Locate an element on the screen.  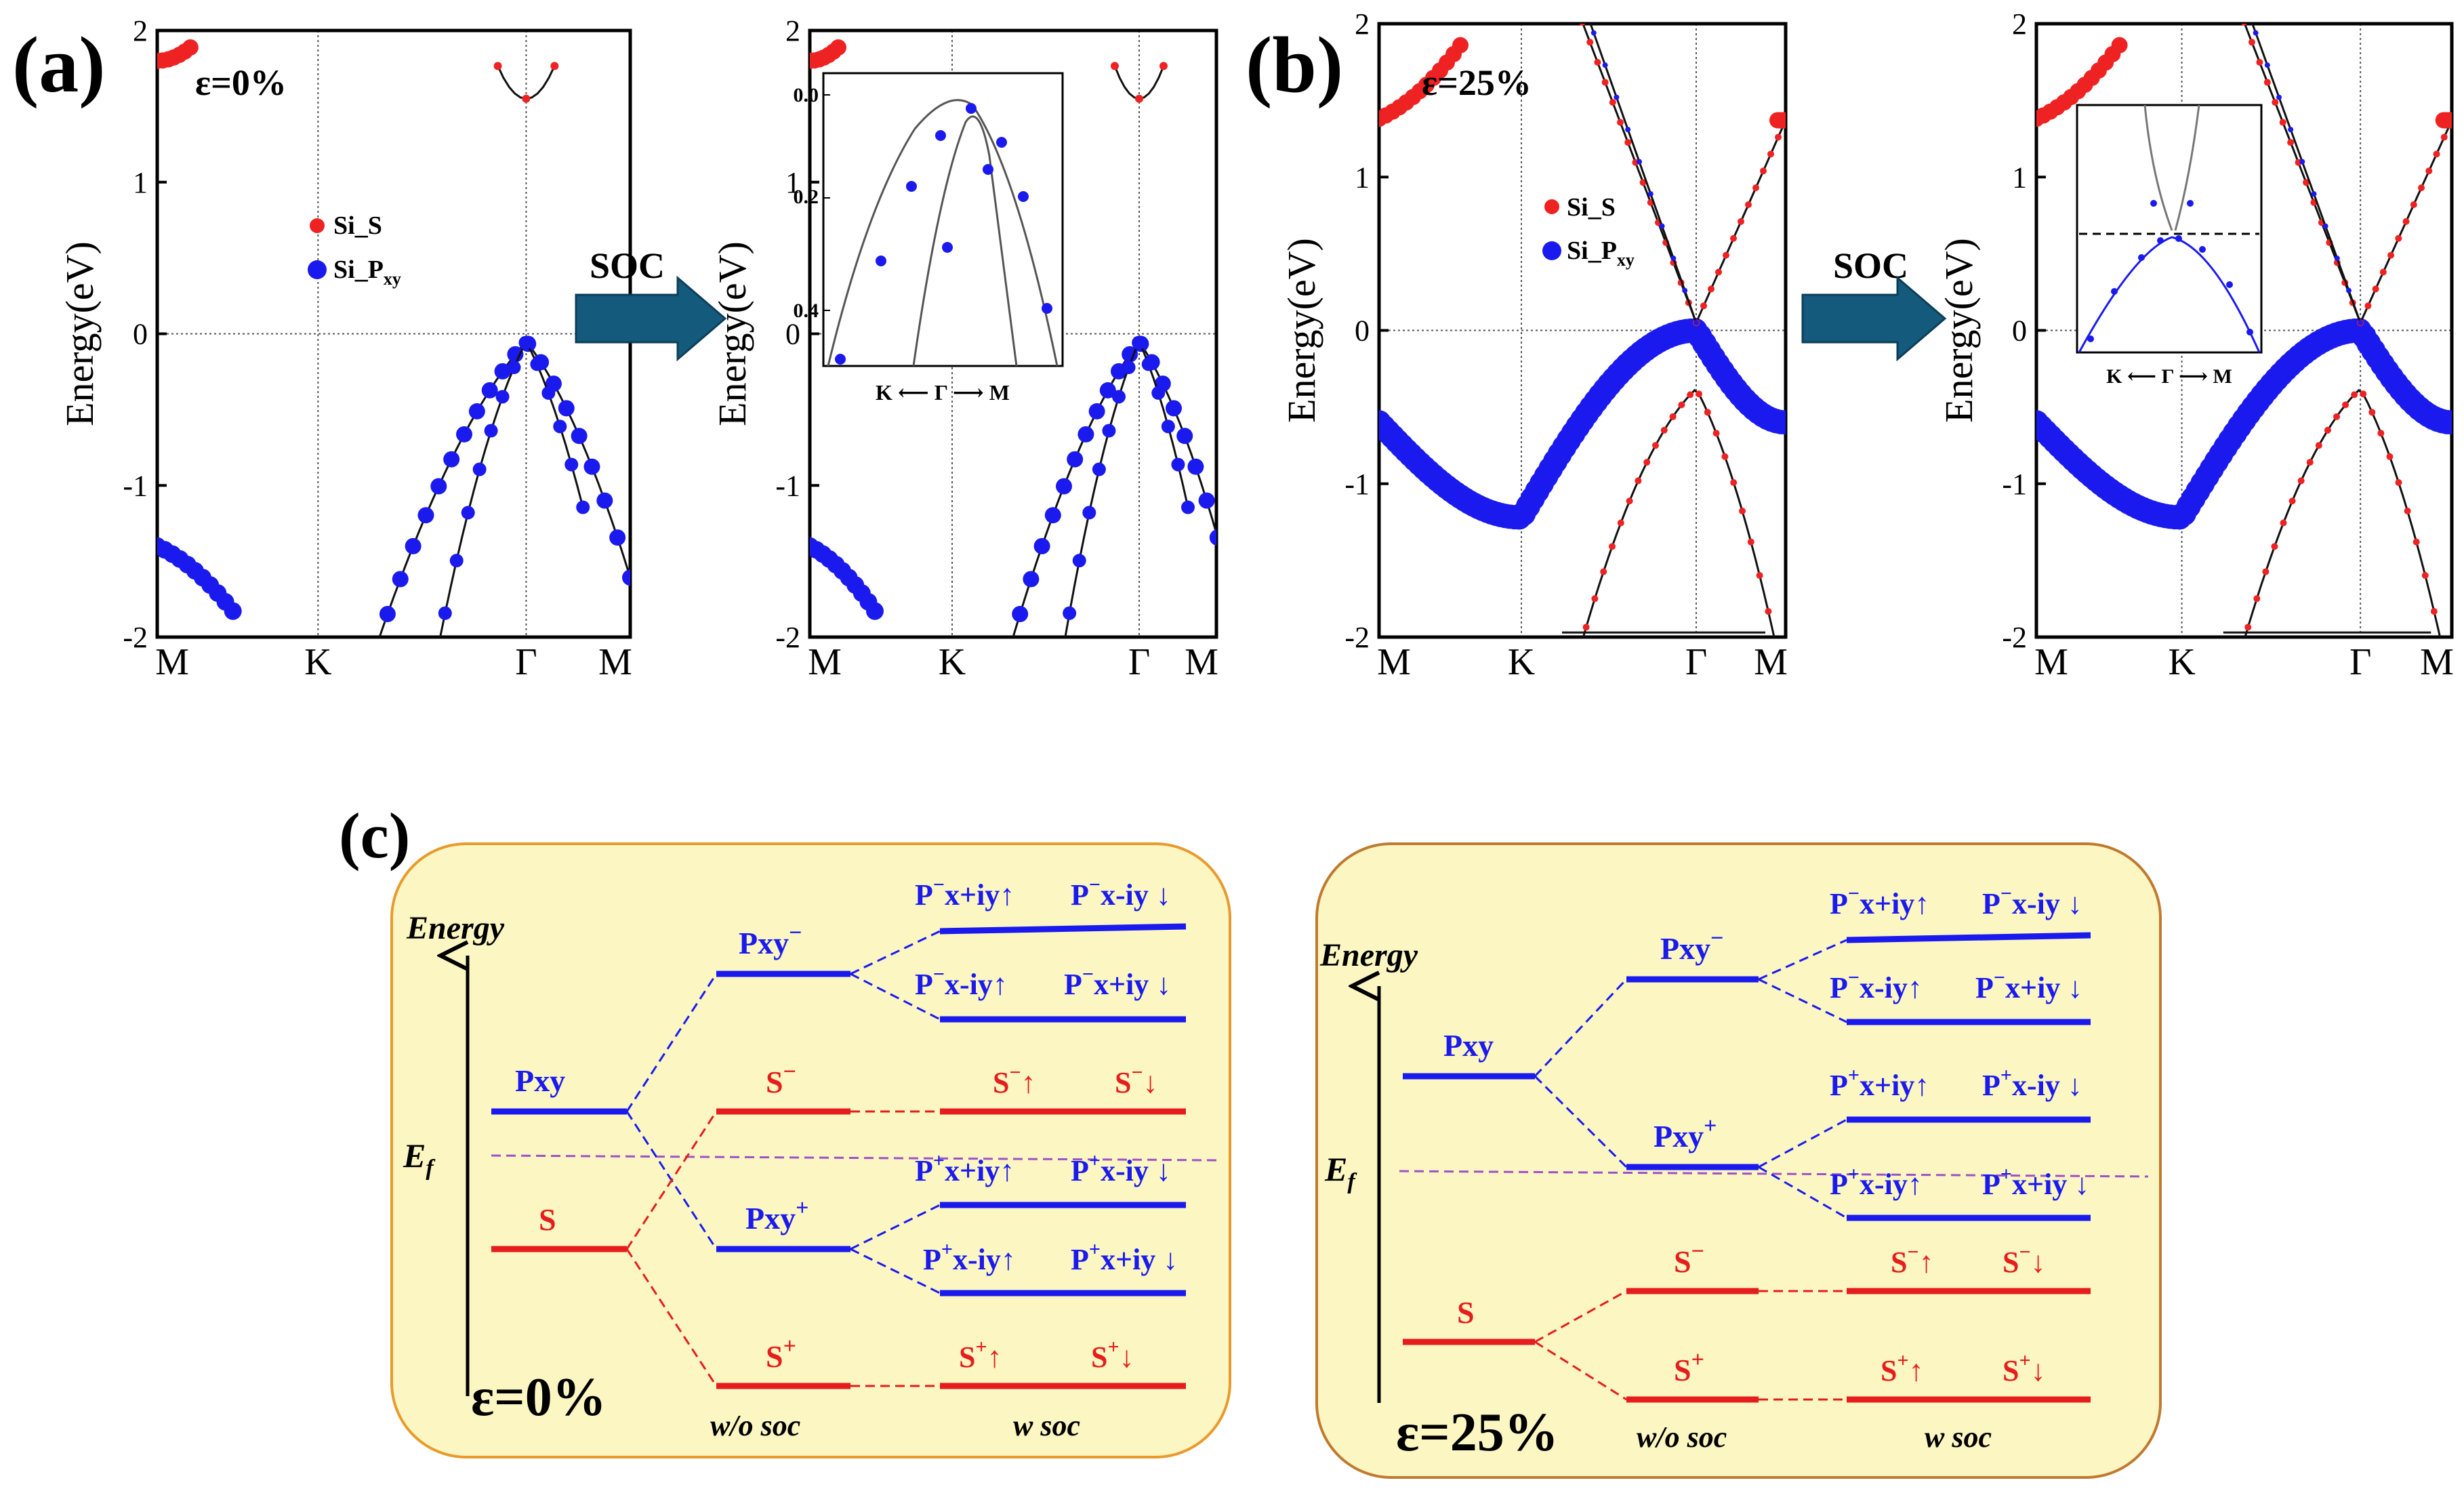
right-connector is located at coordinates (1802, 1143).